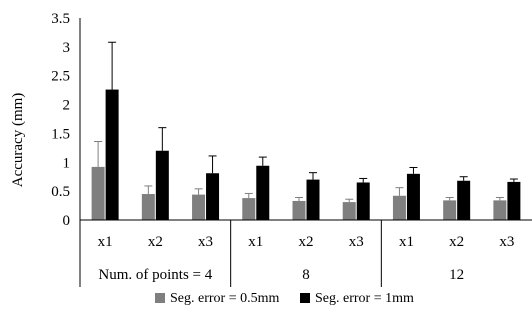  Describe the element at coordinates (284, 298) in the screenshot. I see `legend: Seg. error = 0.5mm Seg. error = 1mm` at that location.